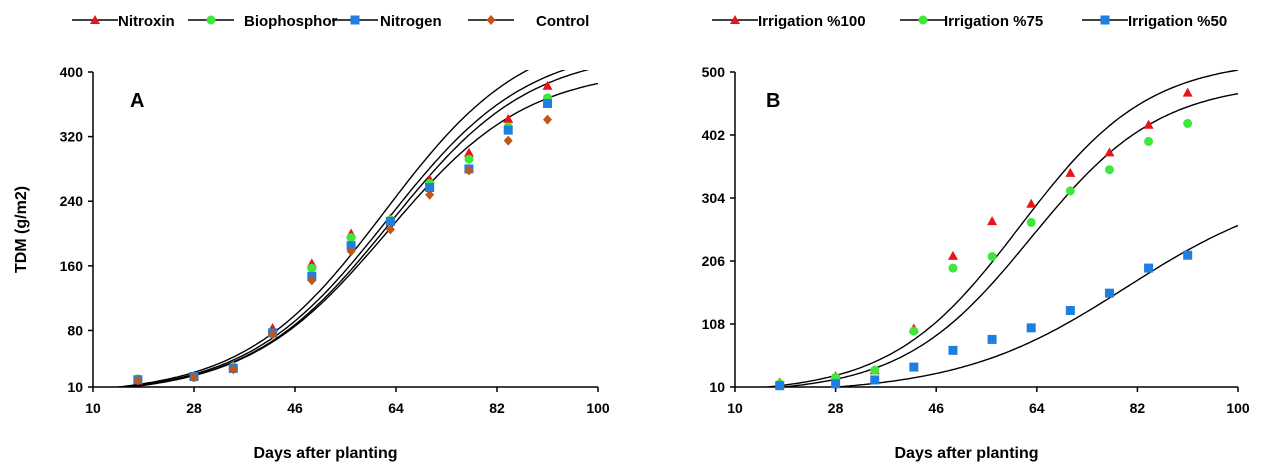 The image size is (1265, 466). I want to click on legend-label-irrigation-100: Irrigation %100, so click(812, 21).